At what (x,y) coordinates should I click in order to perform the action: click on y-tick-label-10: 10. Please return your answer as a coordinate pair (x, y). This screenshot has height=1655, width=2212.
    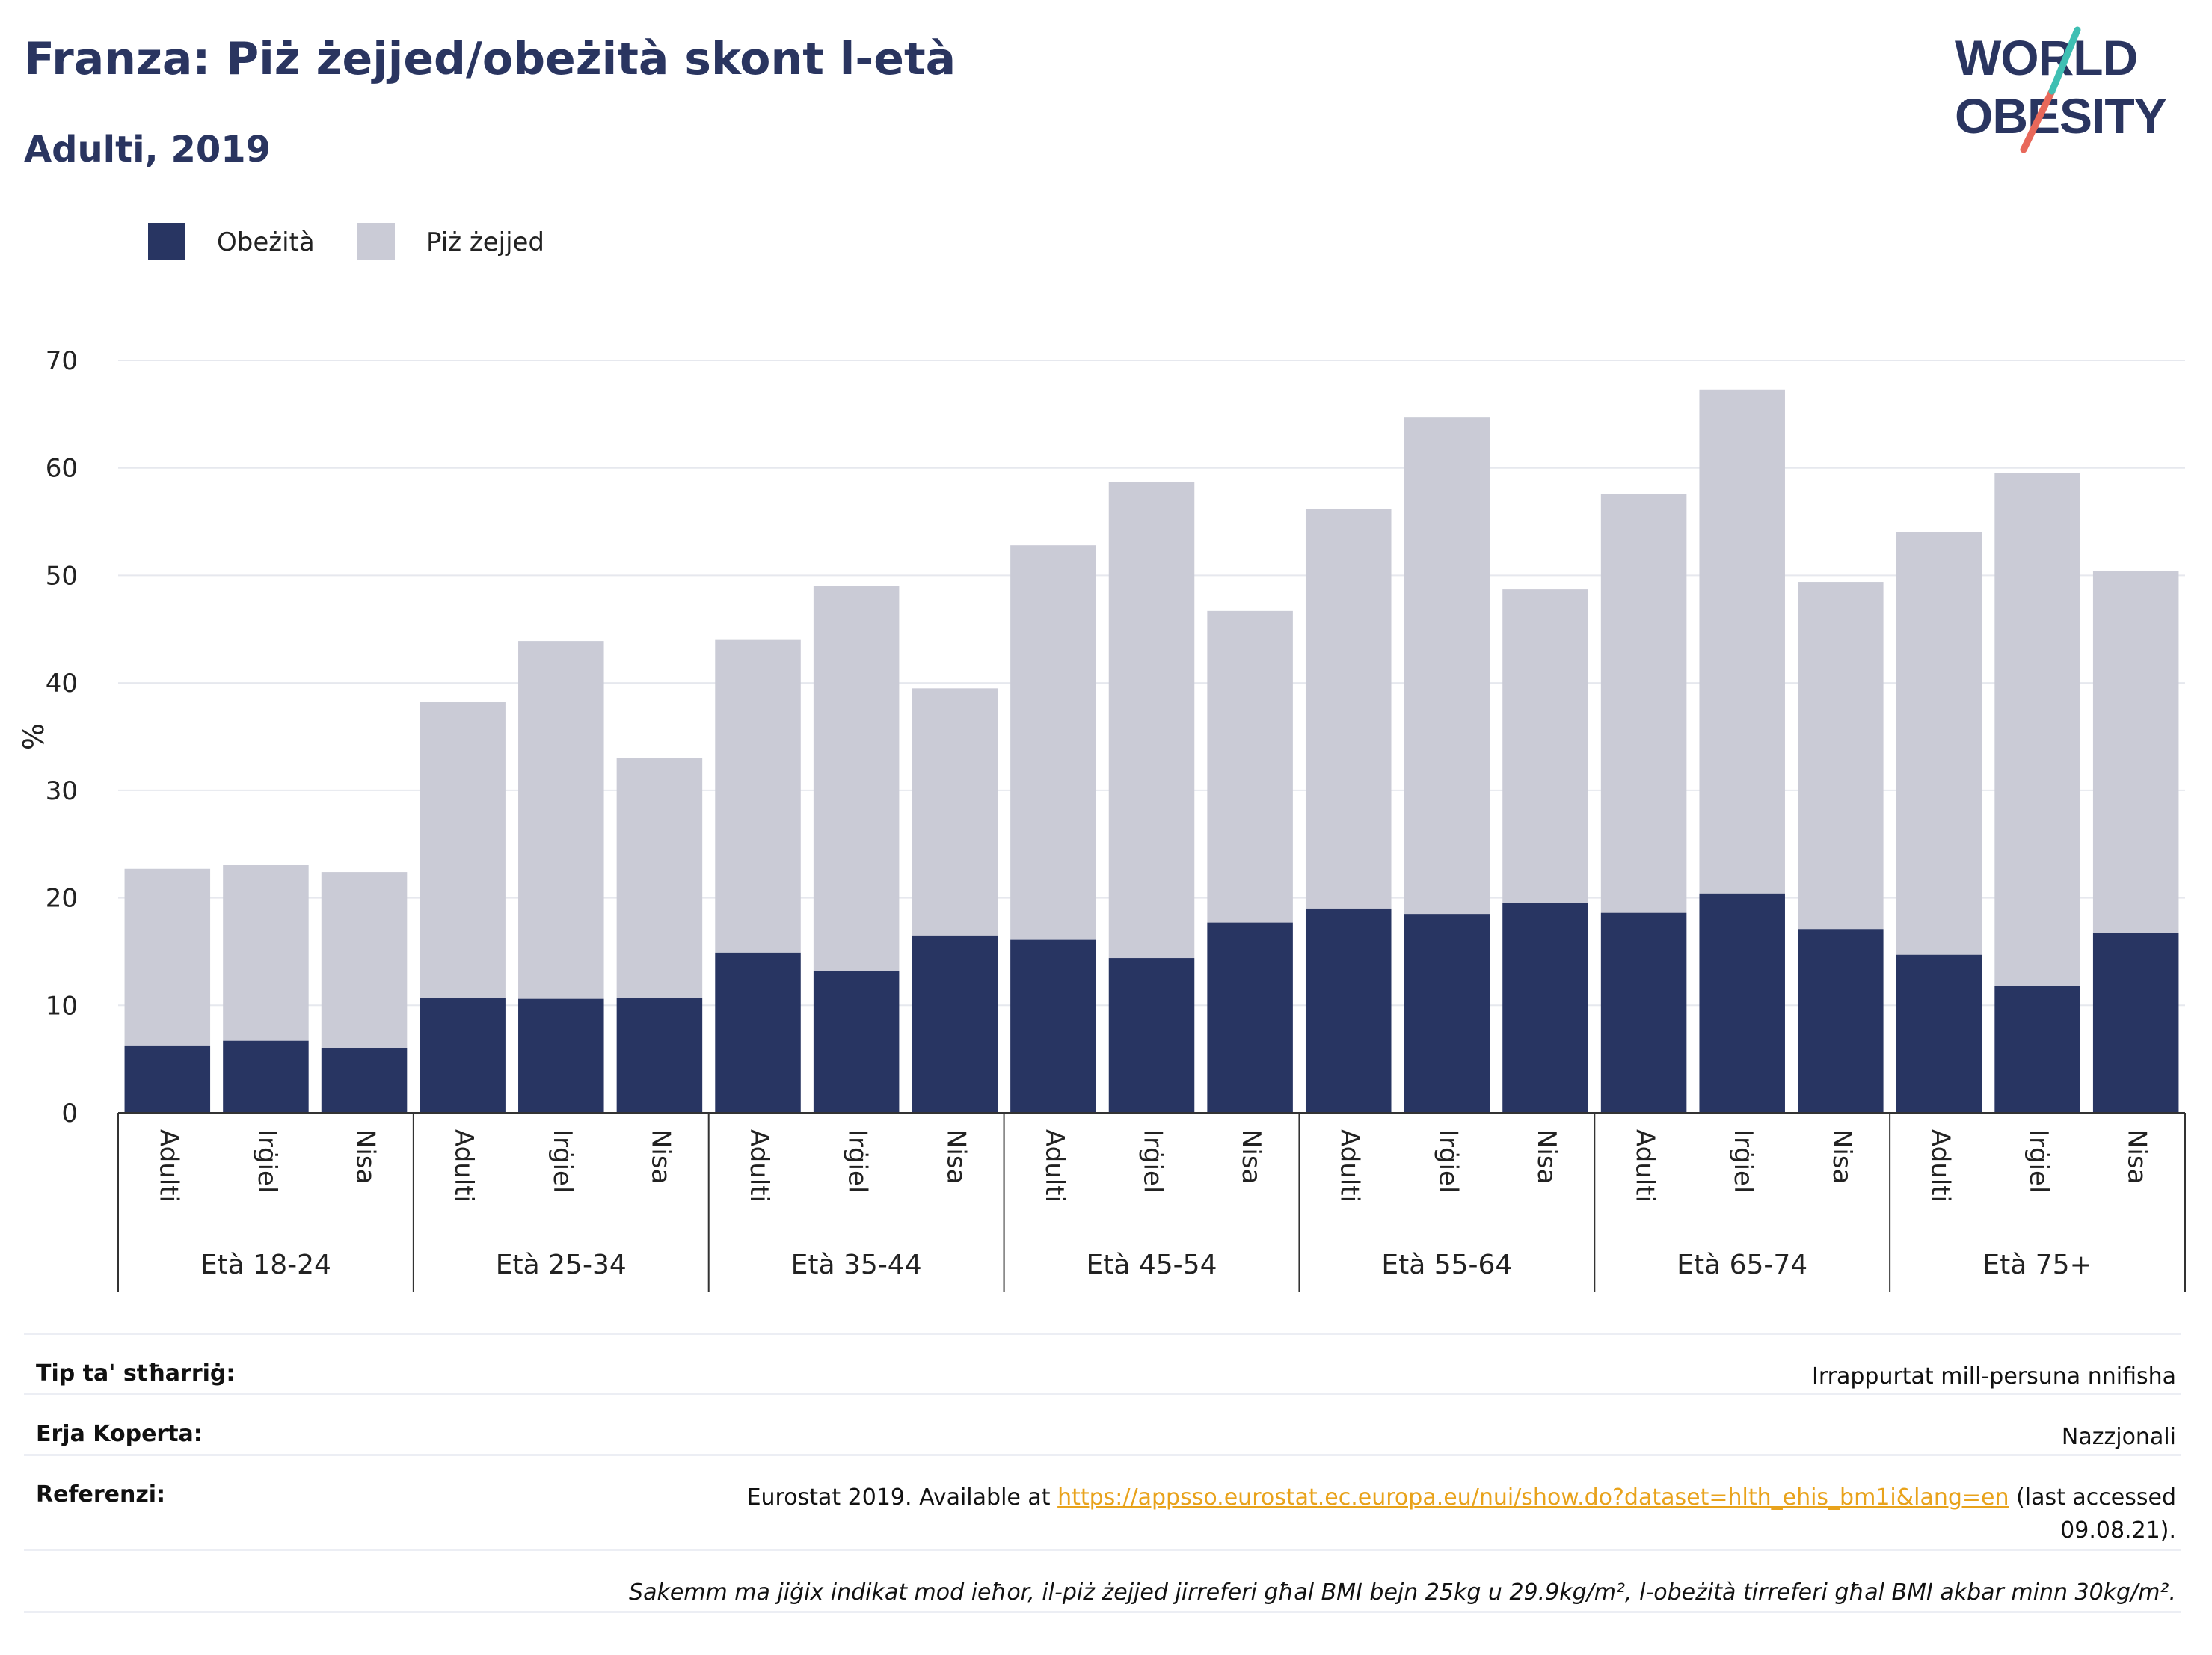
    Looking at the image, I should click on (62, 1006).